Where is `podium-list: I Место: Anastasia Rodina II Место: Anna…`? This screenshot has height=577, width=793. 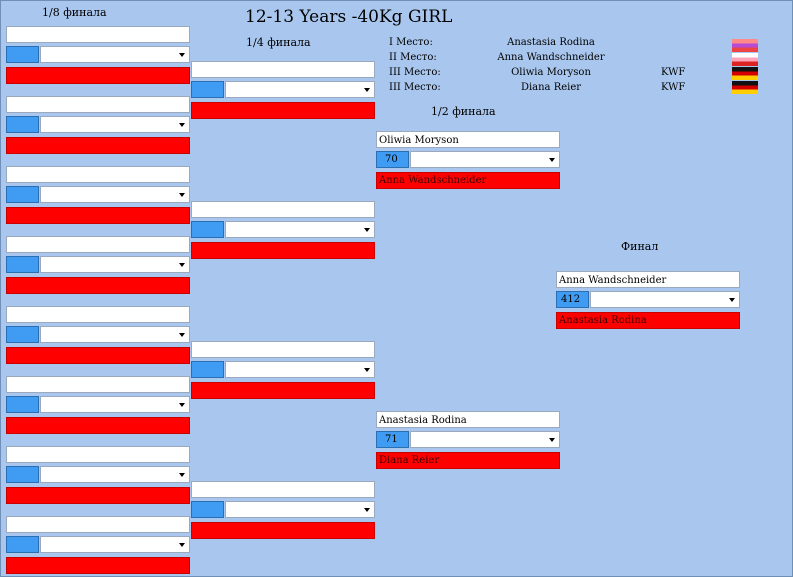
podium-list: I Место: Anastasia Rodina II Место: Anna… is located at coordinates (549, 67).